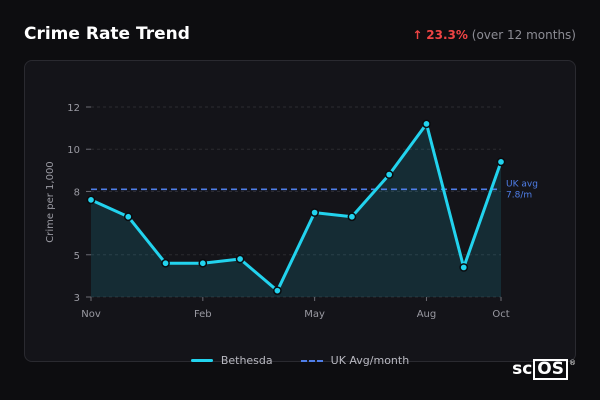  Describe the element at coordinates (522, 184) in the screenshot. I see `uk-average-label: UK avg` at that location.